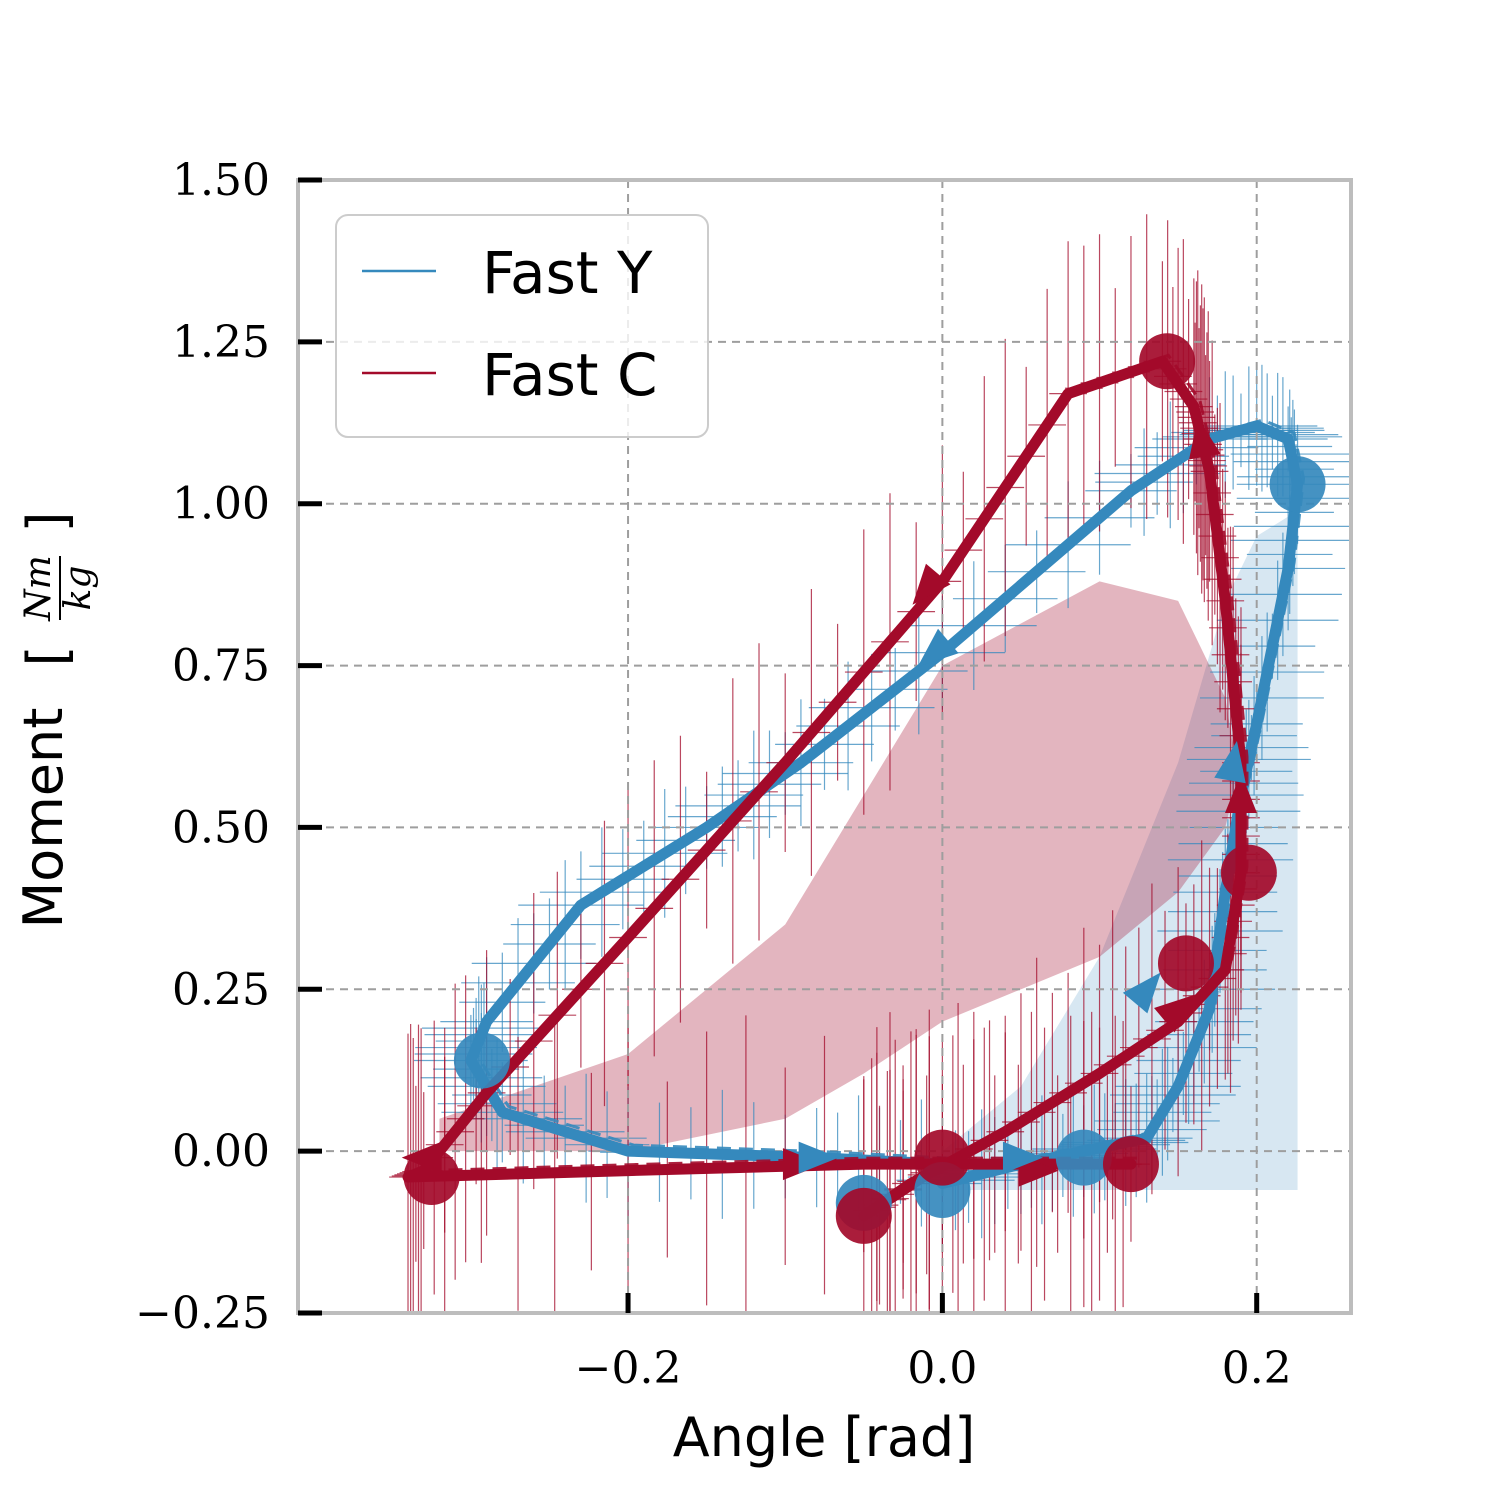 The image size is (1500, 1500). I want to click on x-tick-label: 0.0, so click(942, 1368).